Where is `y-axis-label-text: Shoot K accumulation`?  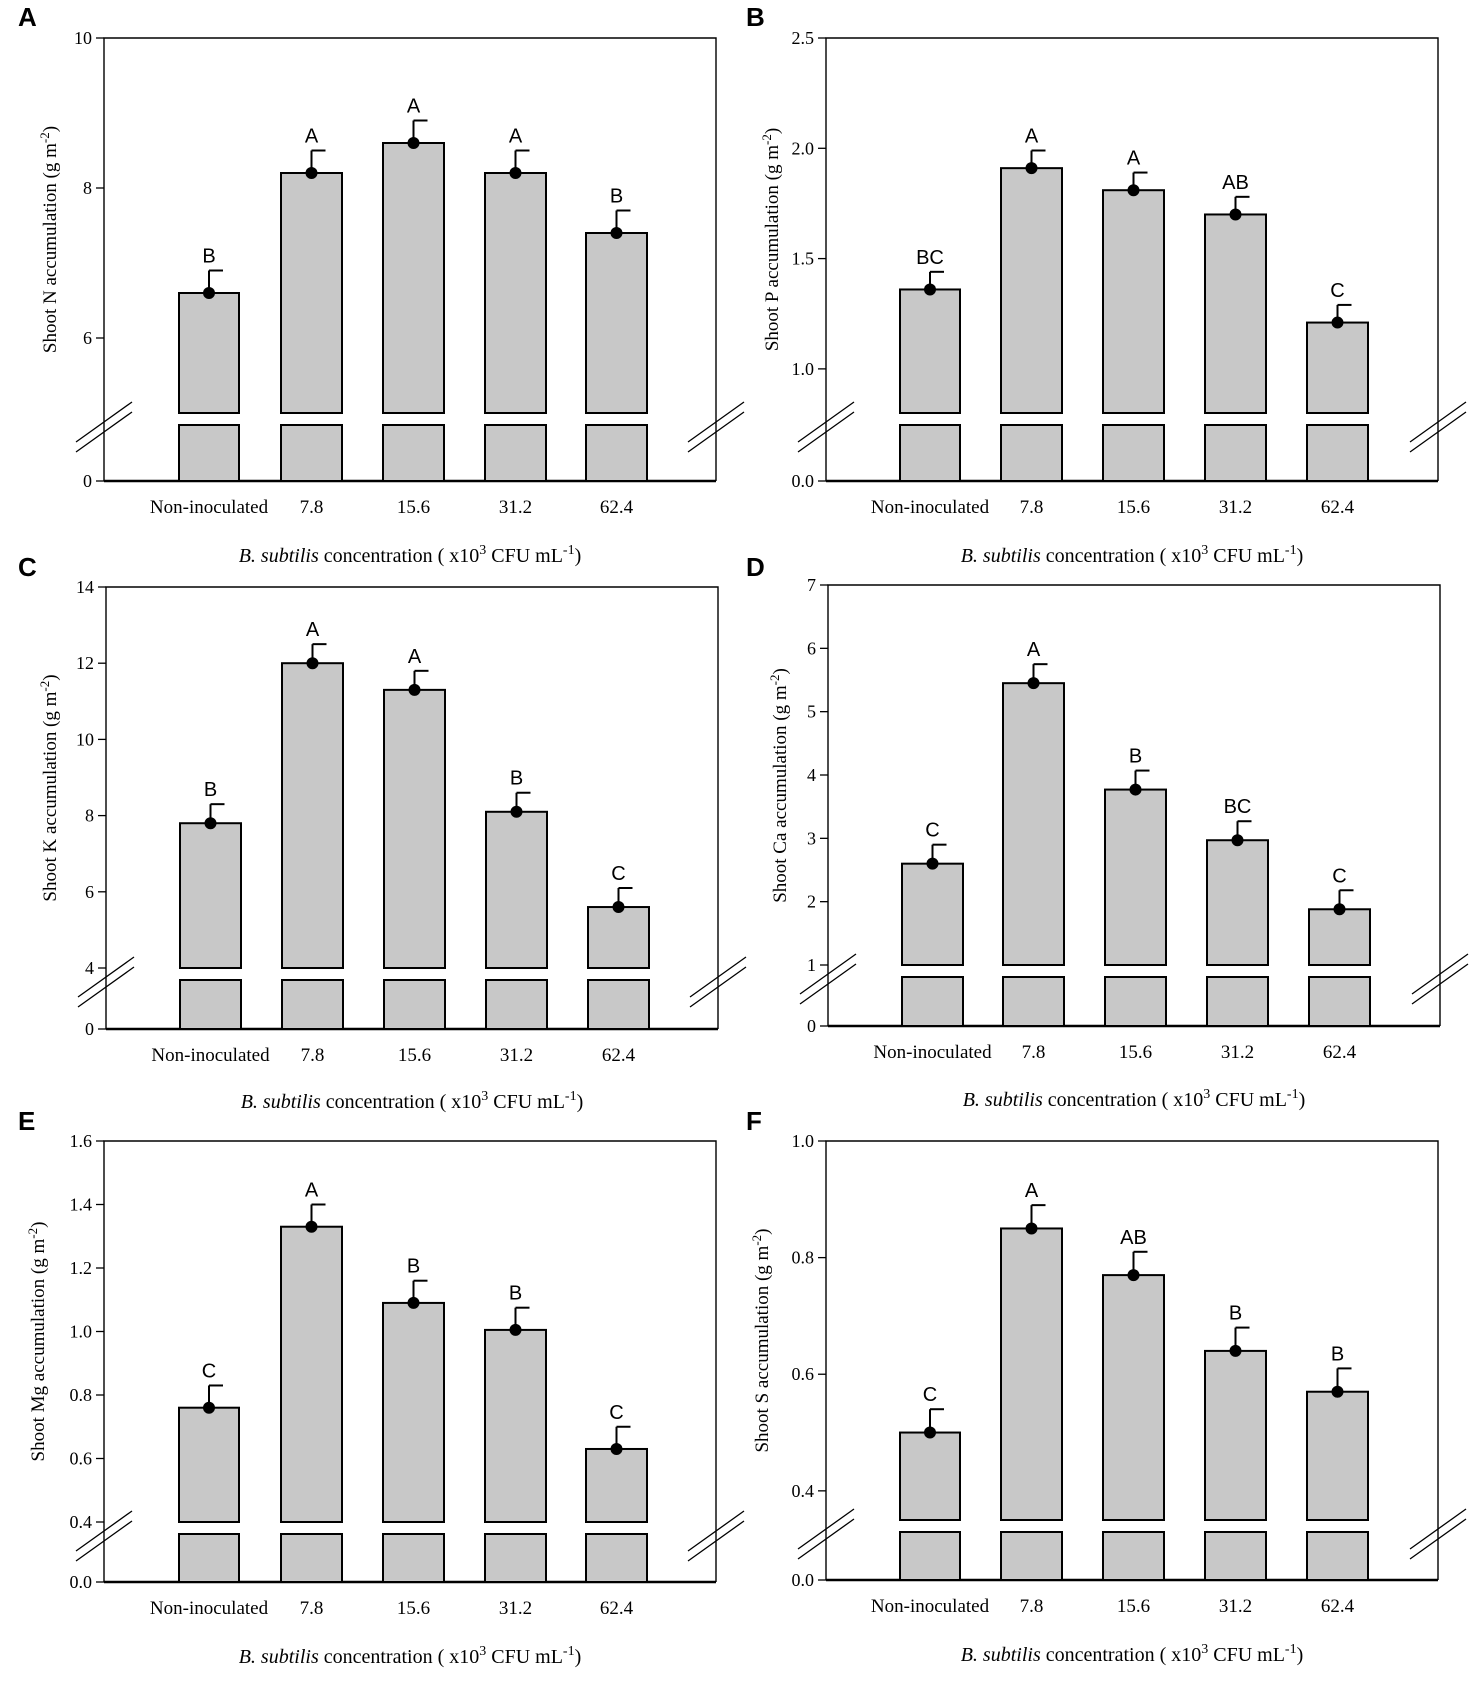
y-axis-label-text: Shoot K accumulation is located at coordinates (50, 816).